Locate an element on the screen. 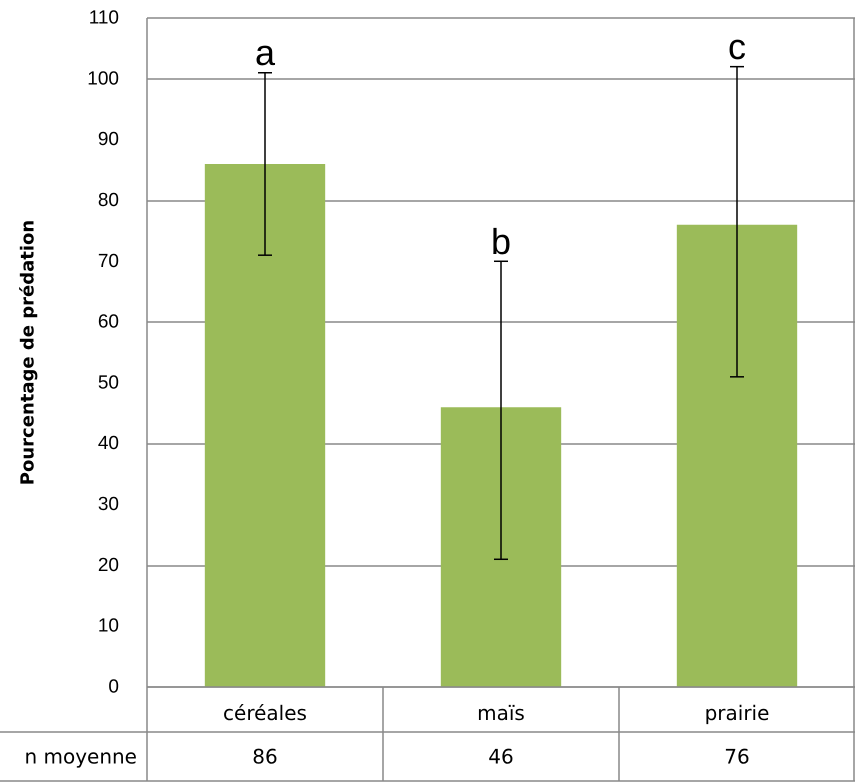  y-tick-label: 80 is located at coordinates (108, 200).